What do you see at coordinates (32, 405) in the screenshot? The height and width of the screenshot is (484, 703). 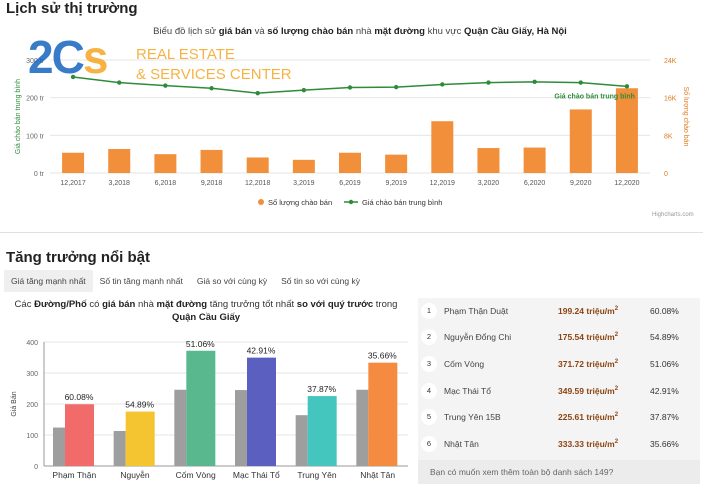 I see `y-tick-label: 200` at bounding box center [32, 405].